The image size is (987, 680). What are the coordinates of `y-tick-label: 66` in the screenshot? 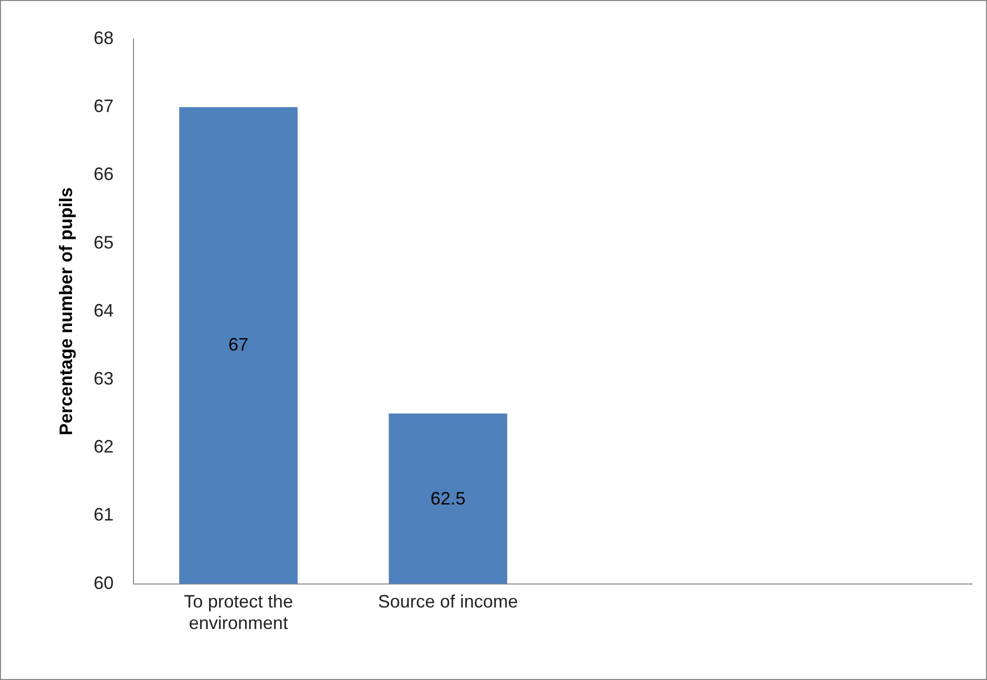 It's located at (104, 174).